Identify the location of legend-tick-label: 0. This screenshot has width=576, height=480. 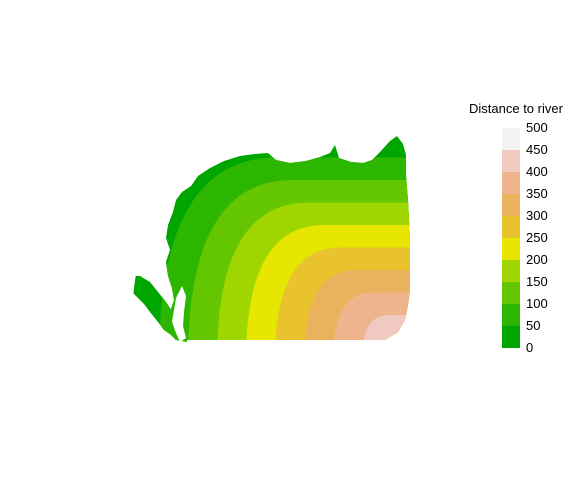
(530, 347).